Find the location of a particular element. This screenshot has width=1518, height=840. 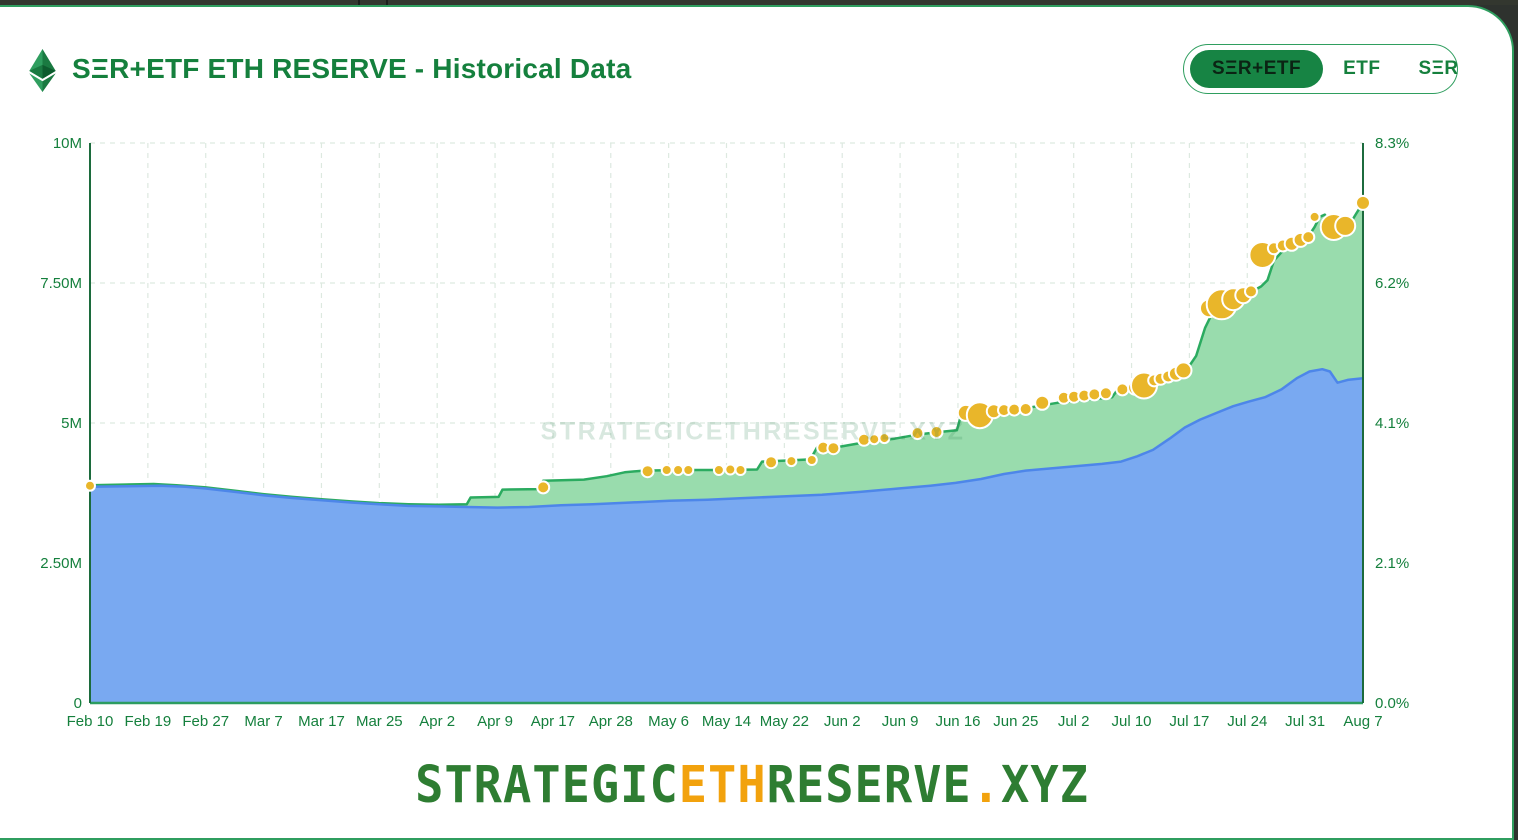

x-axis-label: Feb 10 is located at coordinates (90, 721).